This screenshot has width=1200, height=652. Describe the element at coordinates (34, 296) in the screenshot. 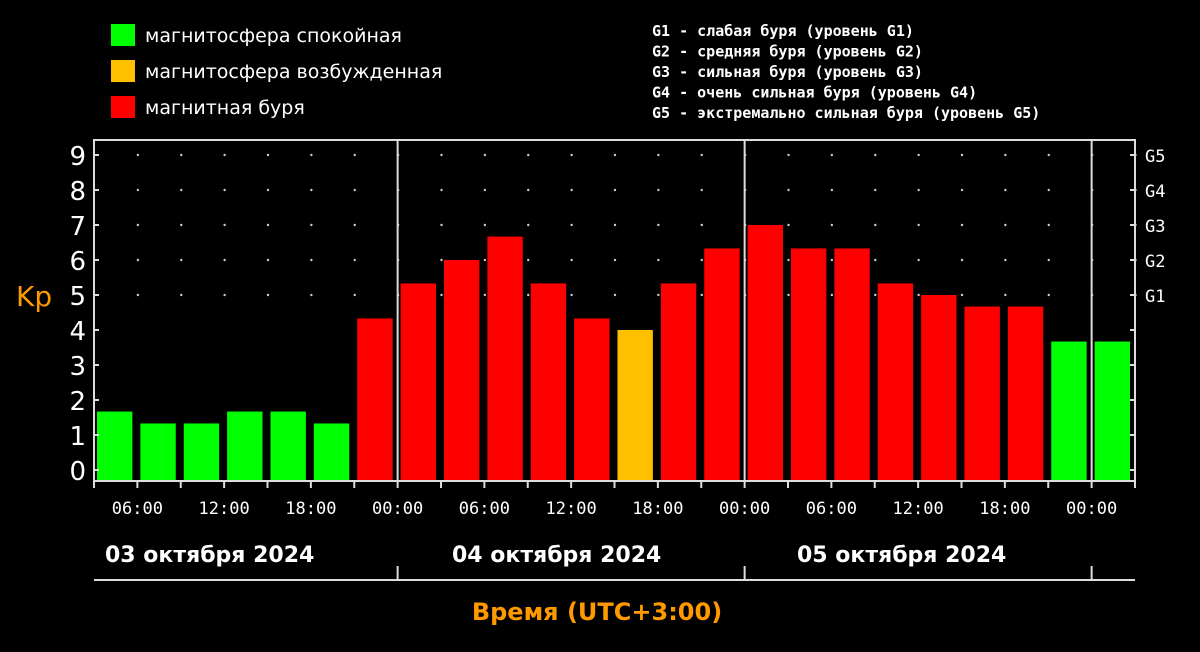

I see `y-axis-title: Kp` at that location.